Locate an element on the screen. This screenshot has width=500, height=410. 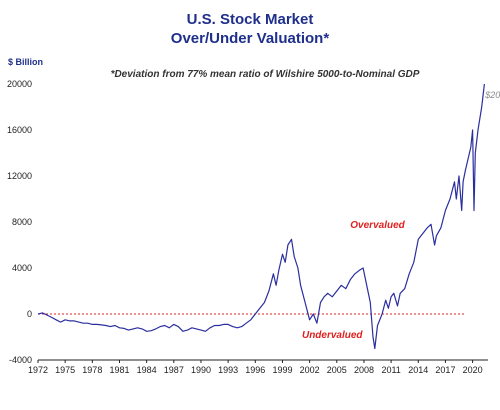
y-tick-label: 8000 is located at coordinates (22, 222).